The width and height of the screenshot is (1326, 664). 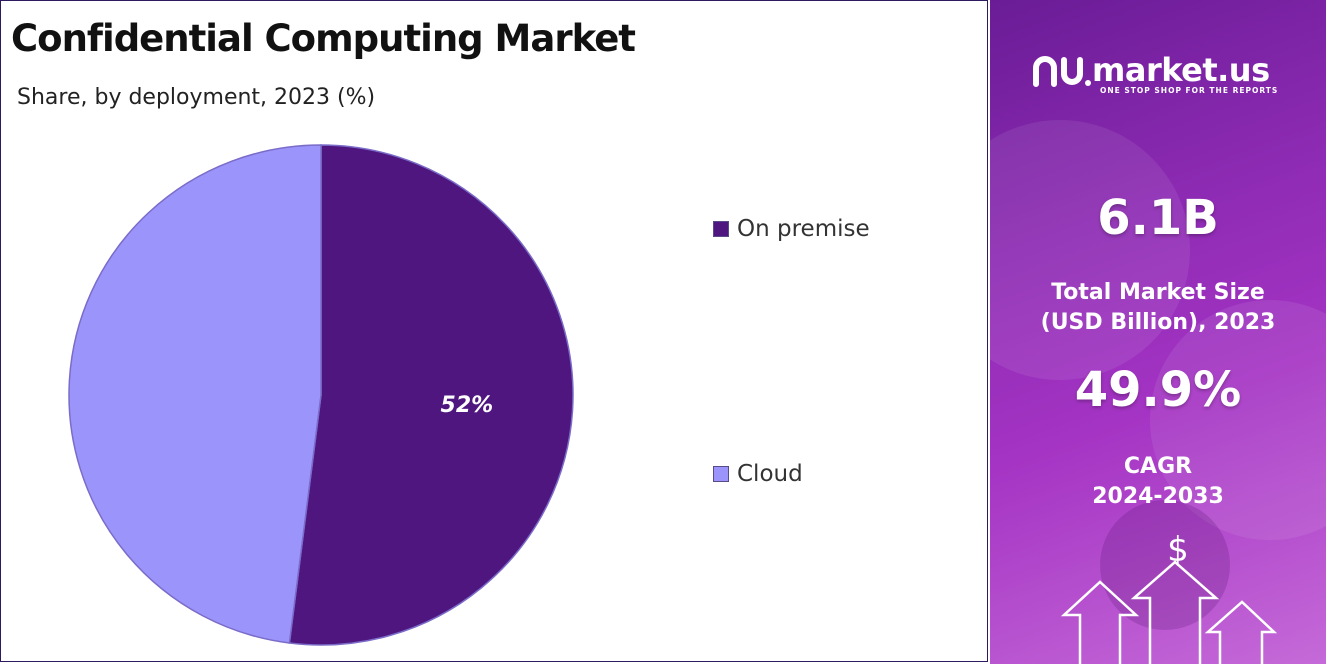 I want to click on pie-data-label-on-premise: 52%, so click(x=467, y=405).